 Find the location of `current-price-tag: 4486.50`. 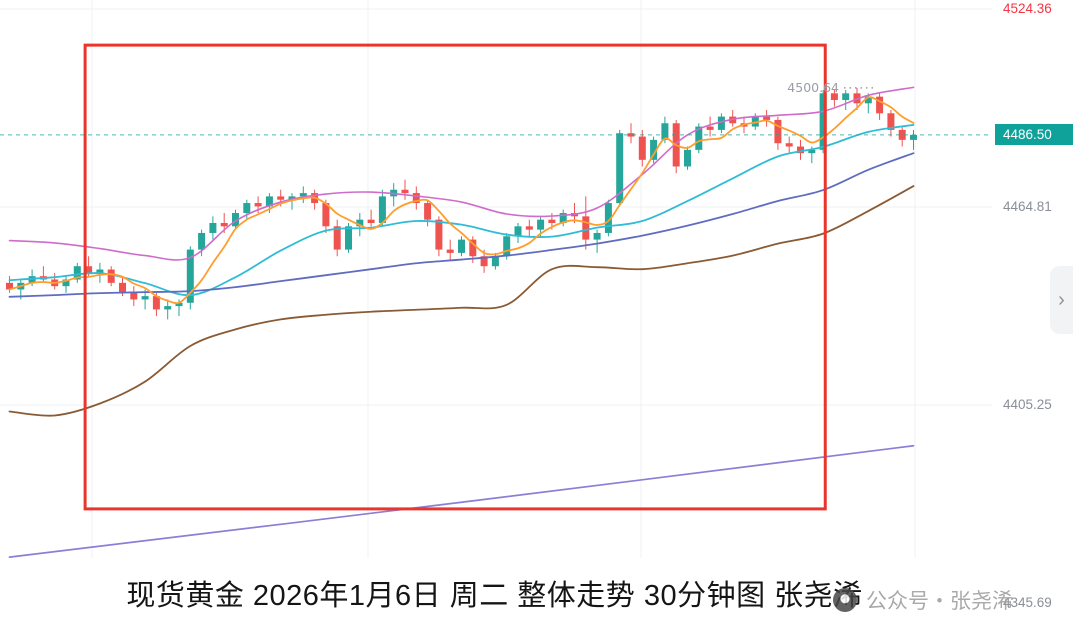

current-price-tag: 4486.50 is located at coordinates (1034, 134).